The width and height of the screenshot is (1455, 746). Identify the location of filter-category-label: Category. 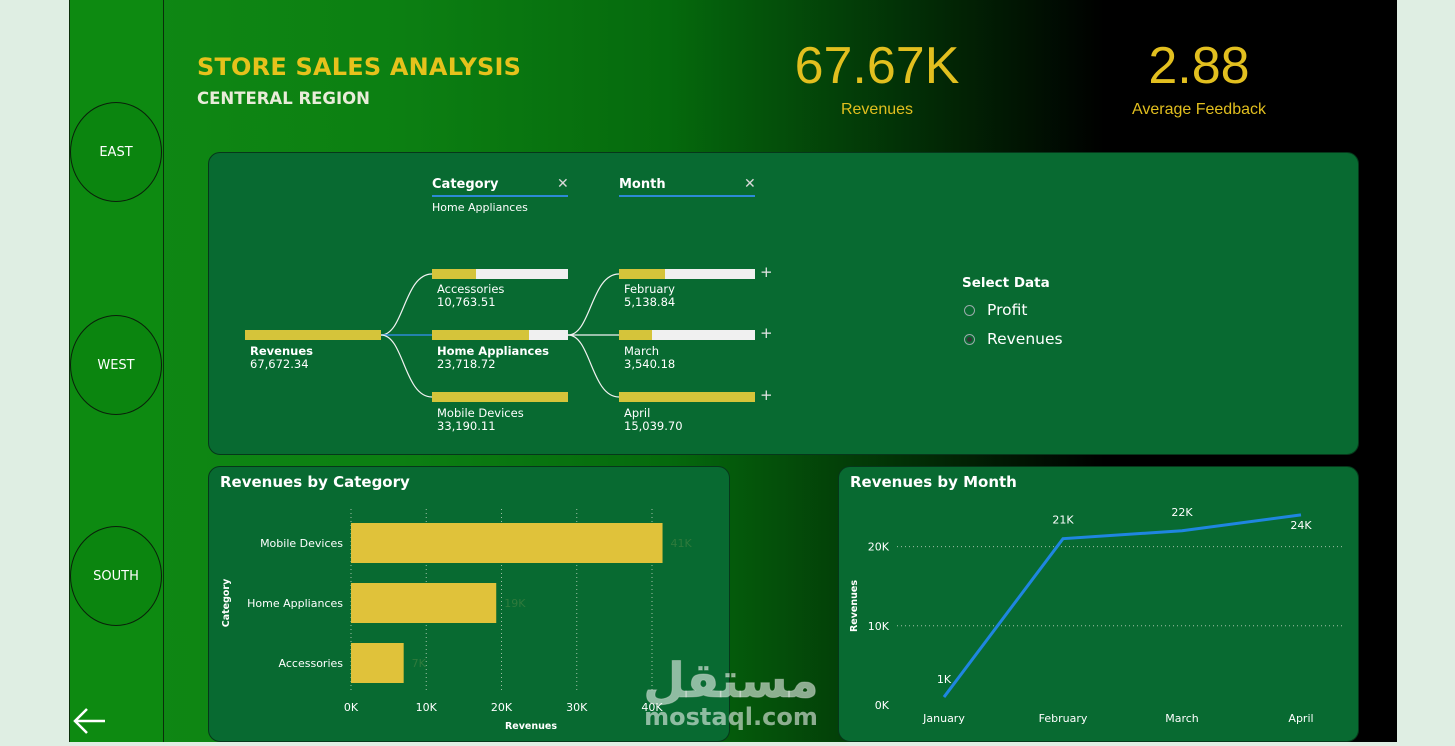
(465, 184).